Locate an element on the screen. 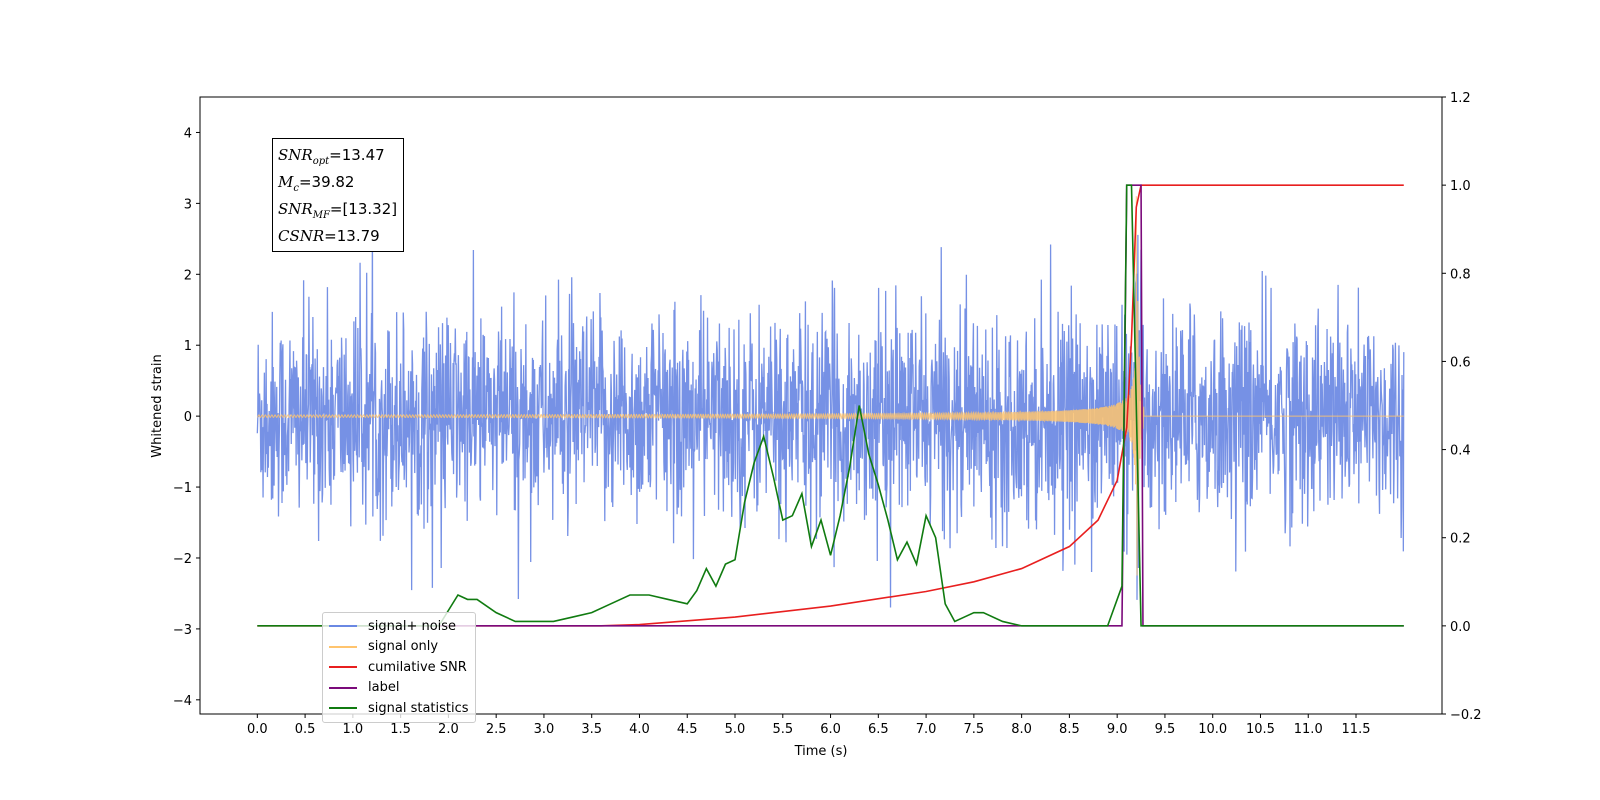 The image size is (1600, 800). x-tick-label: 4.0 is located at coordinates (639, 729).